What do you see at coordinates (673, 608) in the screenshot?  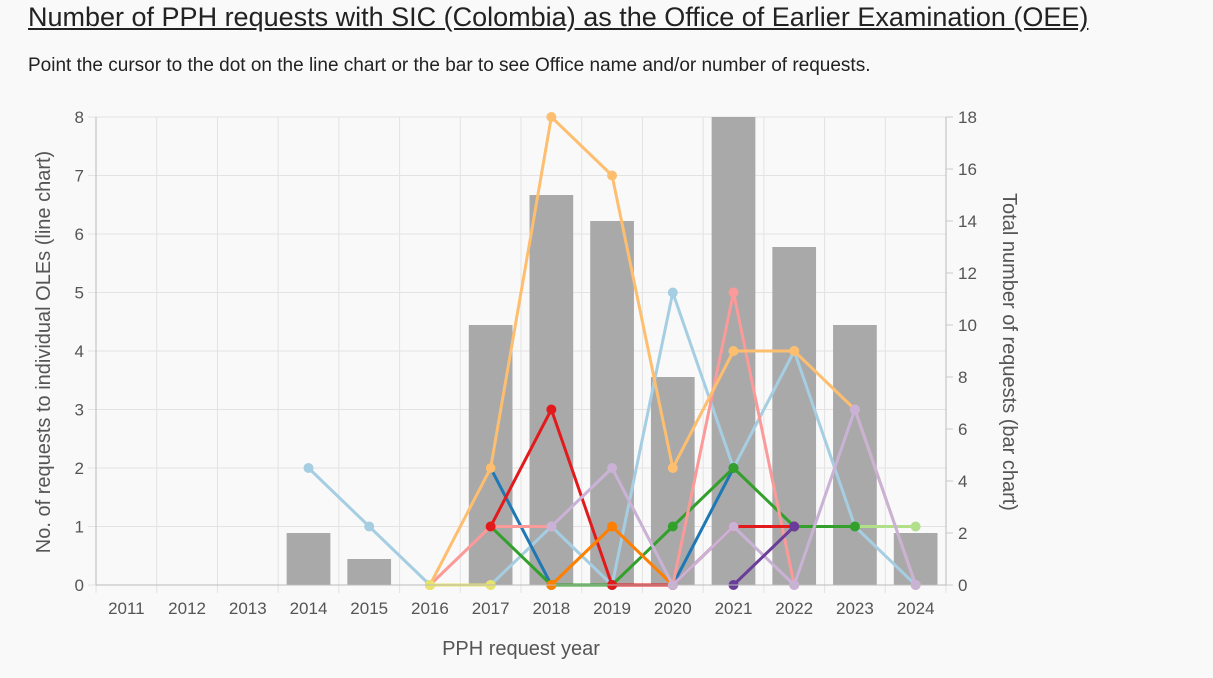 I see `x-tick-label: 2020` at bounding box center [673, 608].